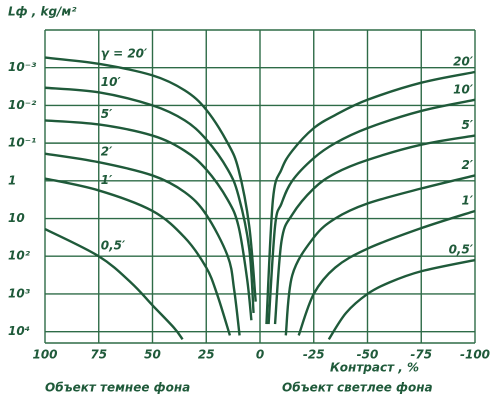 The image size is (500, 407). Describe the element at coordinates (117, 388) in the screenshot. I see `annotation: Объект темнее фона` at that location.